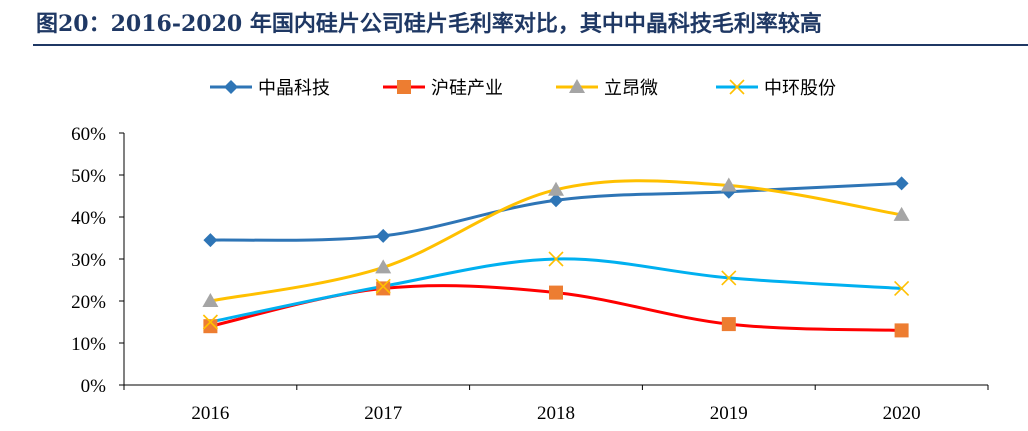 The image size is (1028, 431). I want to click on legend-item-4: 中环股份, so click(776, 88).